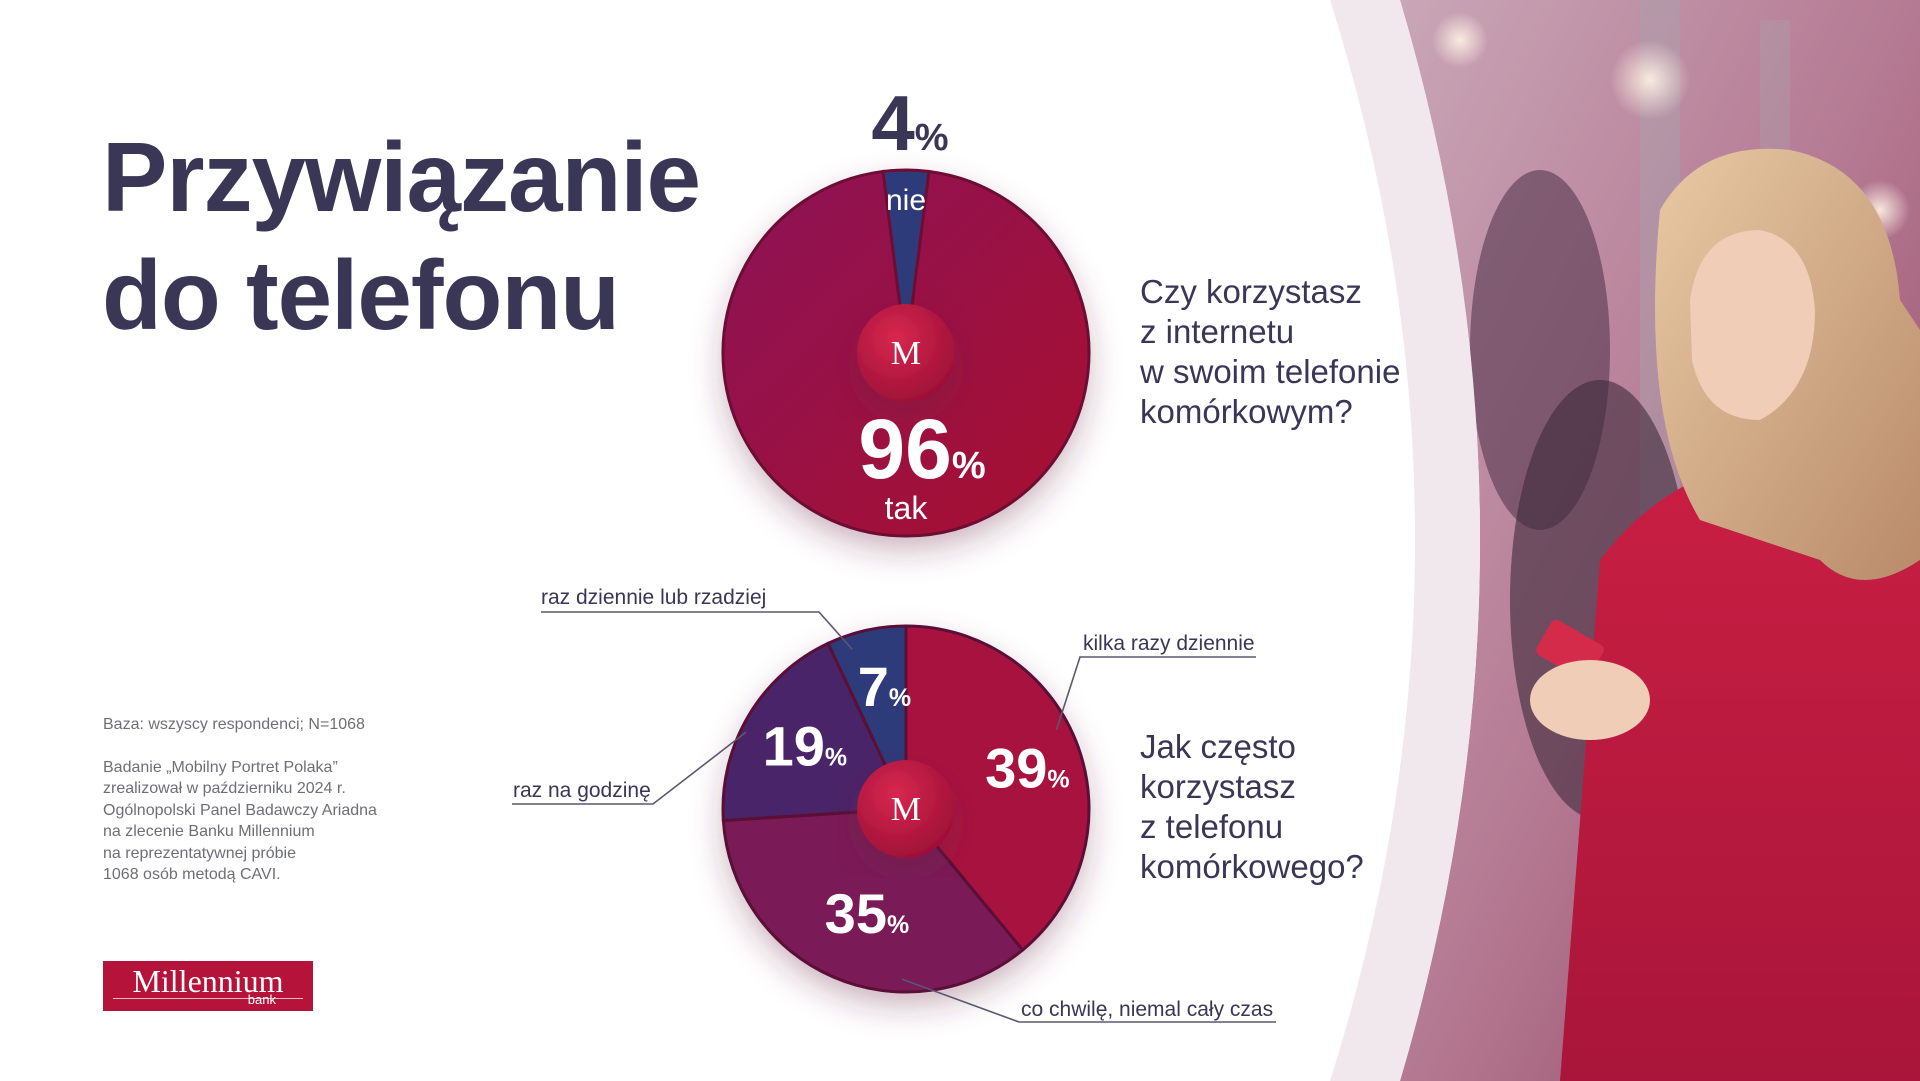 Image resolution: width=1920 pixels, height=1081 pixels. I want to click on millennium-bank-logo: Millennium bank, so click(208, 986).